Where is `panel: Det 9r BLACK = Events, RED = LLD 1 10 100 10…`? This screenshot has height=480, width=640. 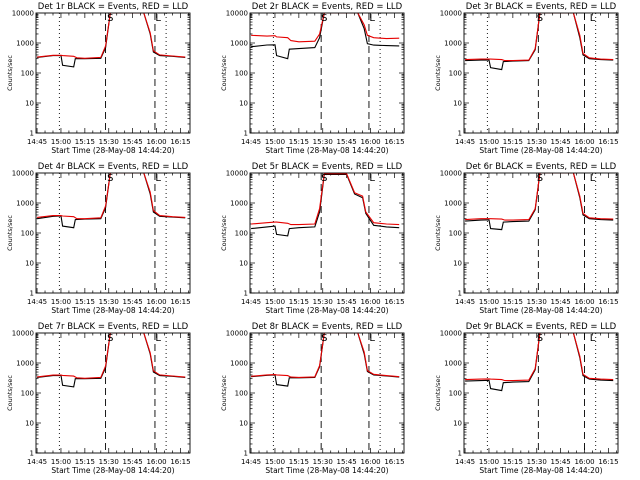 panel: Det 9r BLACK = Events, RED = LLD 1 10 100 10… is located at coordinates (526, 398).